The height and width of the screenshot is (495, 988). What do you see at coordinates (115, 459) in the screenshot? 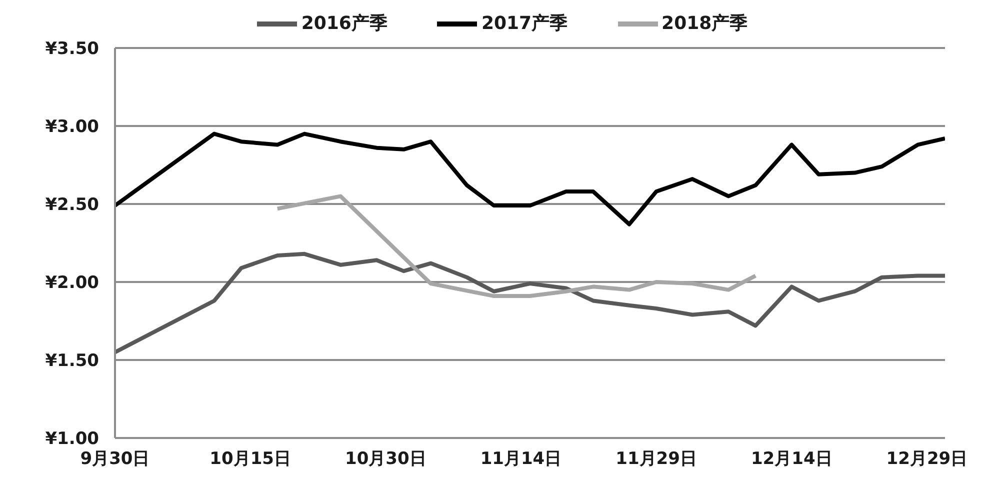
I see `x-tick-label: 9月30日` at bounding box center [115, 459].